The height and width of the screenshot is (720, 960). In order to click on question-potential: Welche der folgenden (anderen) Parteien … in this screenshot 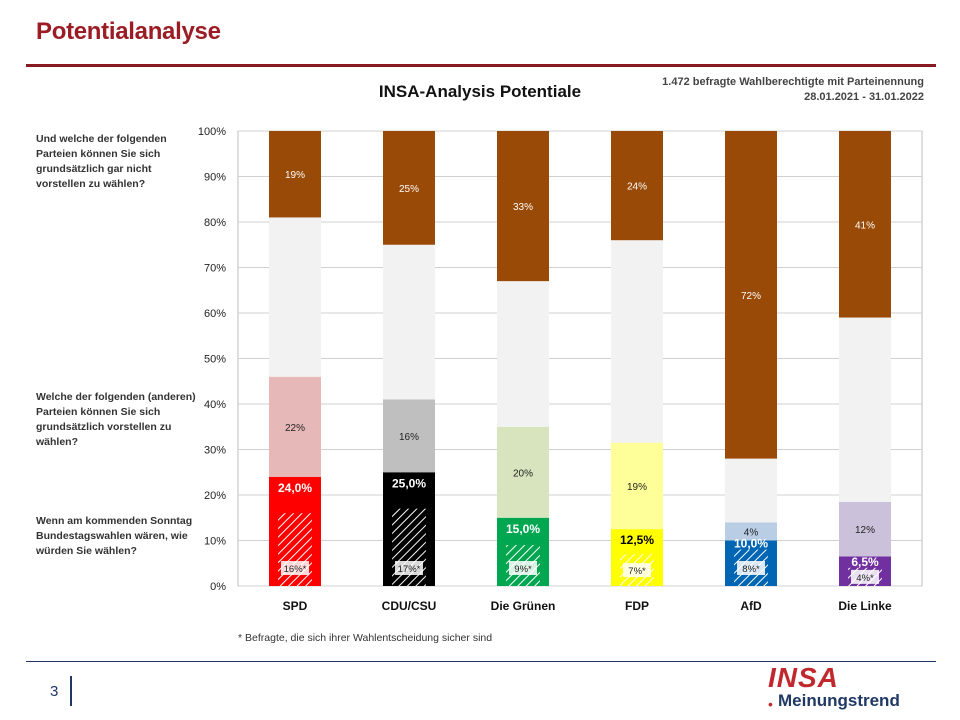, I will do `click(116, 419)`.